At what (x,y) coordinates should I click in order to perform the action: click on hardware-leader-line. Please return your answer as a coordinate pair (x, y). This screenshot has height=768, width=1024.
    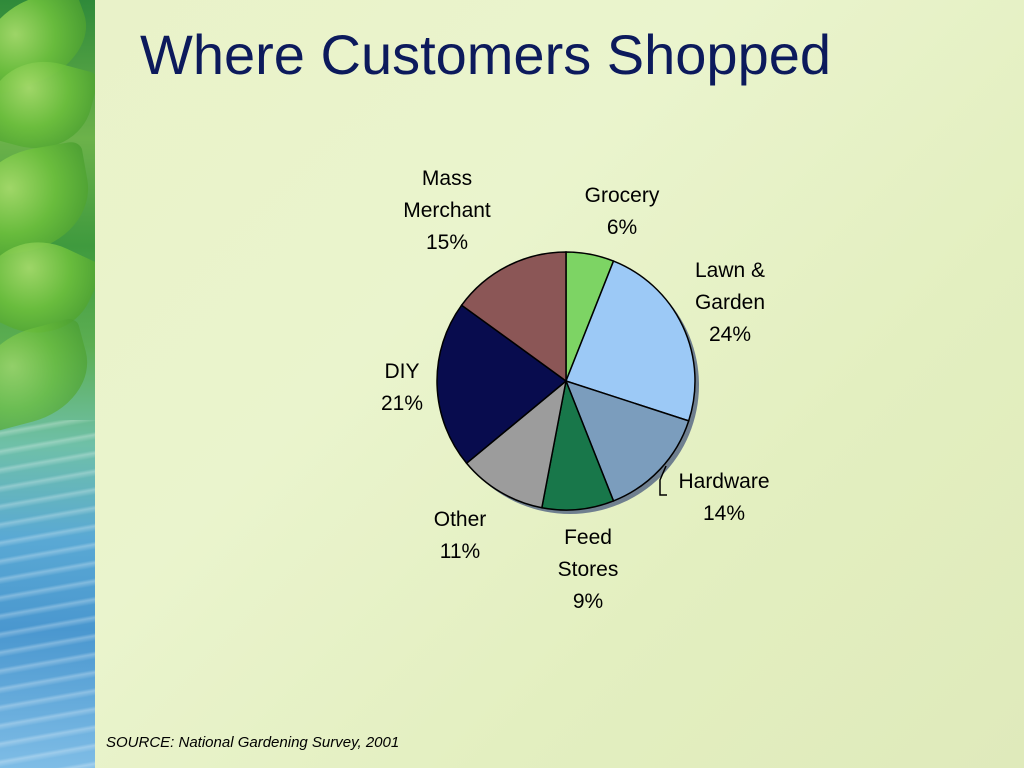
    Looking at the image, I should click on (663, 480).